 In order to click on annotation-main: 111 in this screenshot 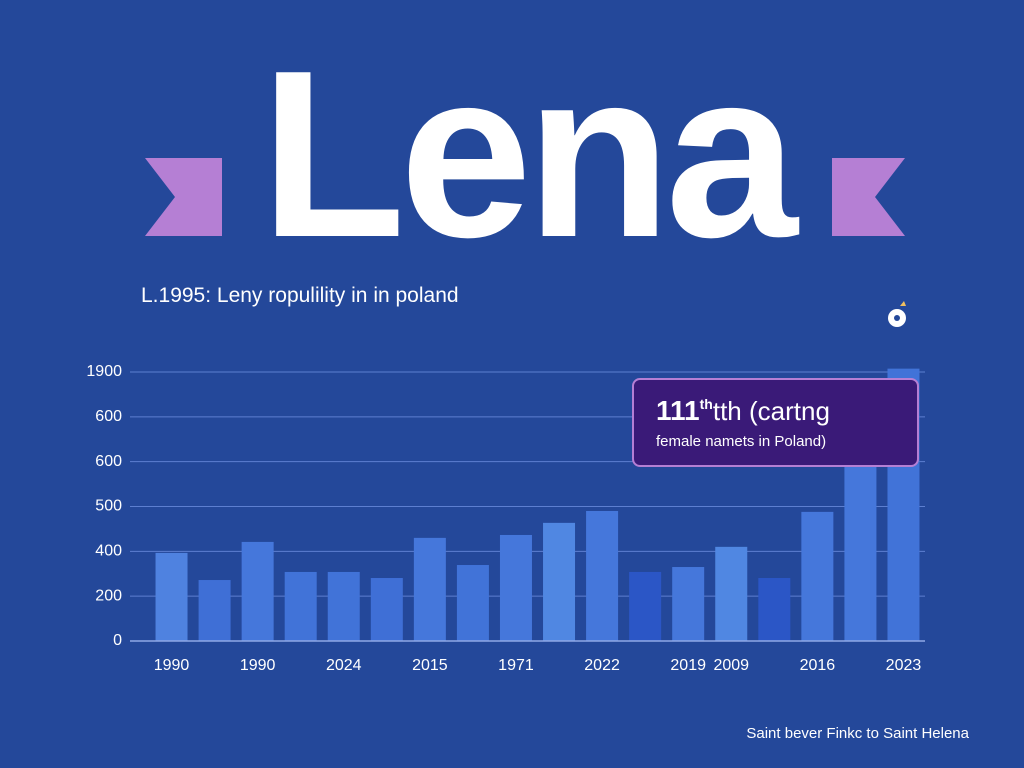, I will do `click(678, 410)`.